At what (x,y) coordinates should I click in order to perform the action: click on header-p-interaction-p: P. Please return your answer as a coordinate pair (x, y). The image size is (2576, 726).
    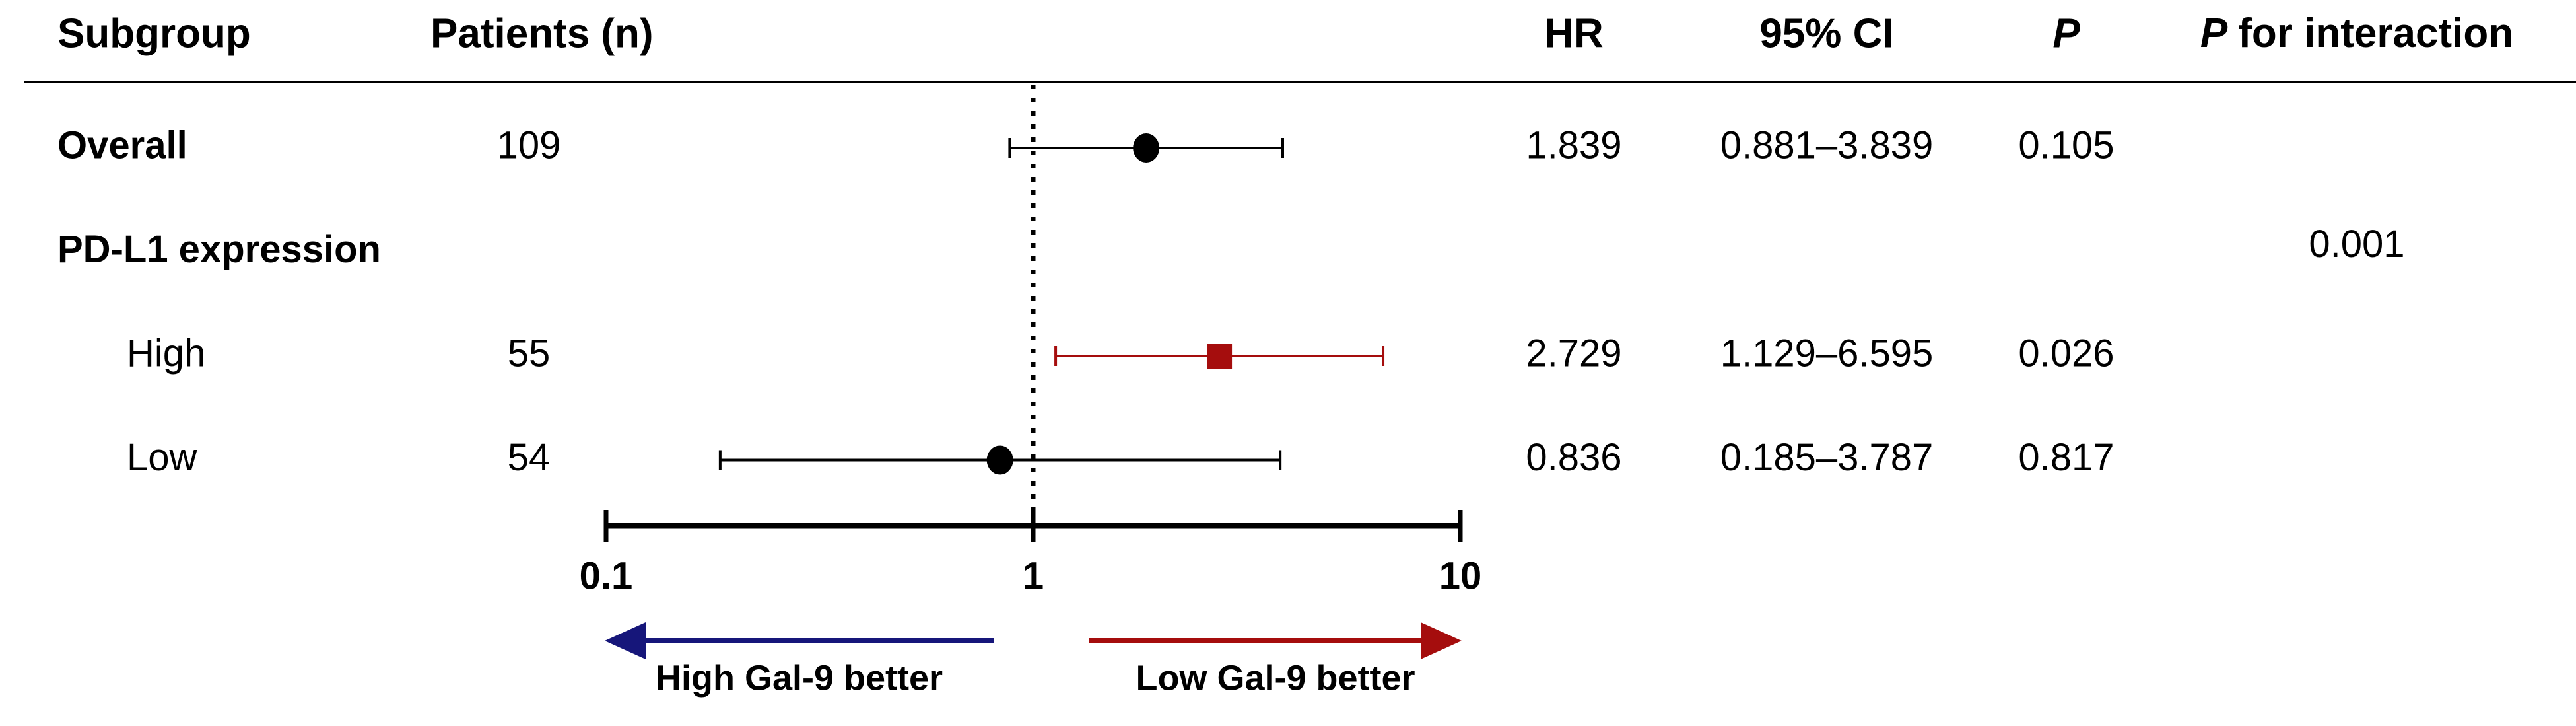
    Looking at the image, I should click on (2214, 33).